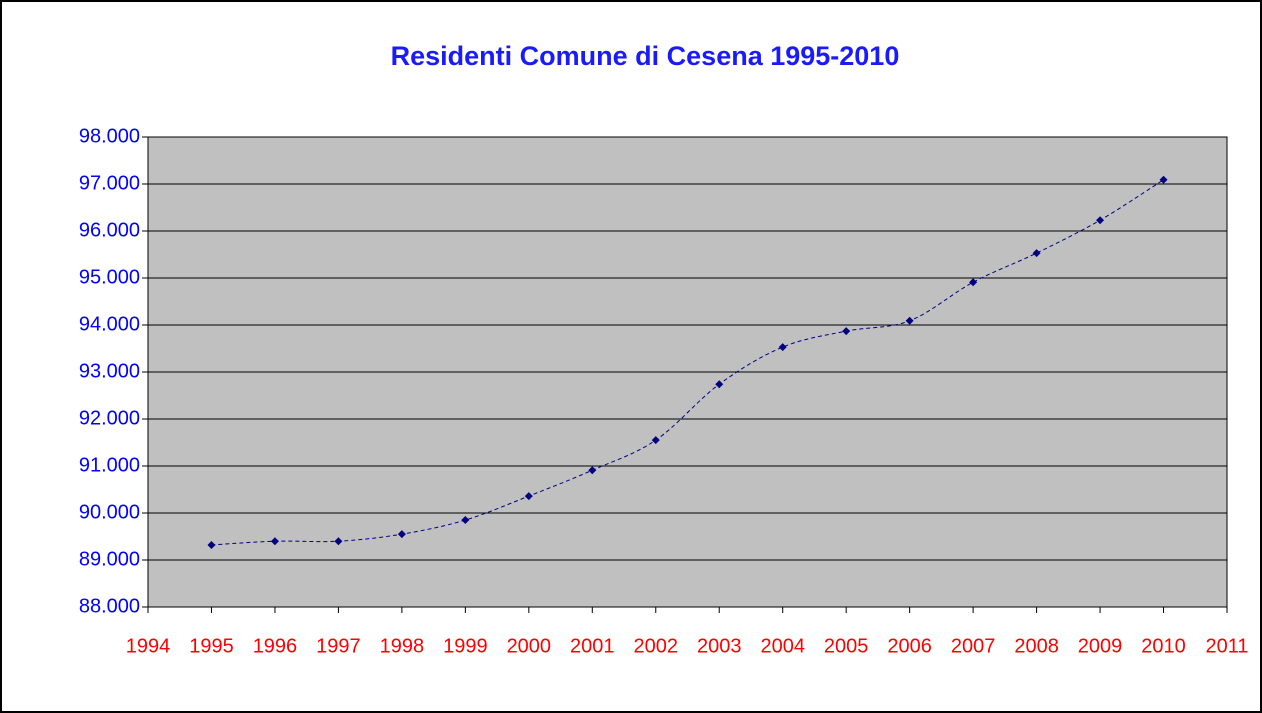 The width and height of the screenshot is (1262, 713). Describe the element at coordinates (109, 465) in the screenshot. I see `y-tick-label: 91.000` at that location.